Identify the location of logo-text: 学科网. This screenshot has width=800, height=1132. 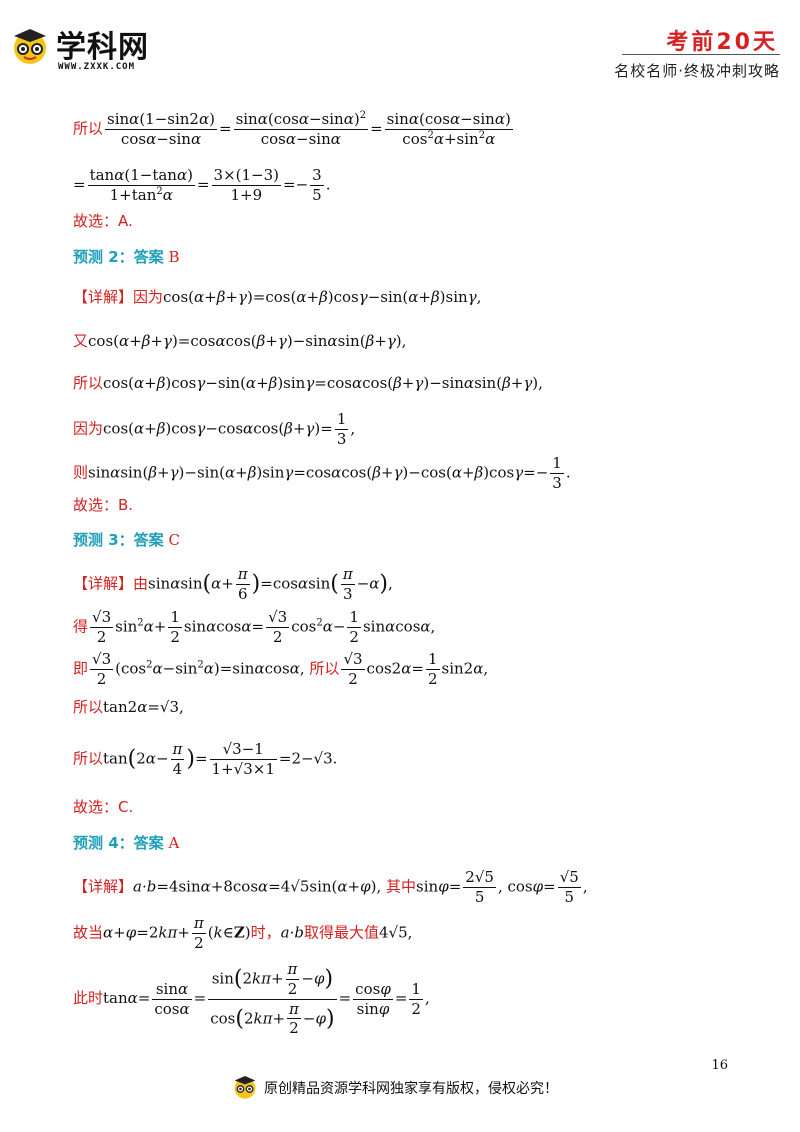
(102, 47).